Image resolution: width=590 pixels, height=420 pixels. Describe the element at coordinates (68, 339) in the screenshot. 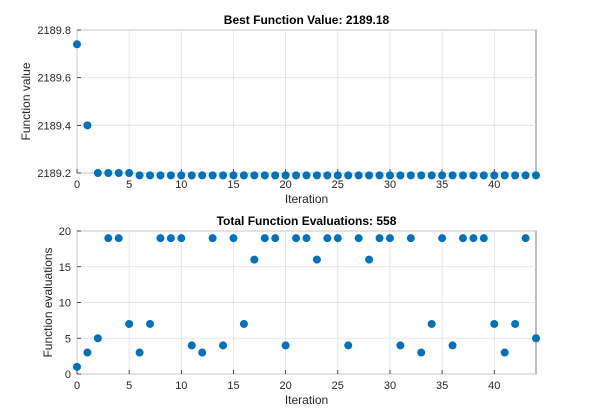

I see `y-tick-label: 5` at that location.